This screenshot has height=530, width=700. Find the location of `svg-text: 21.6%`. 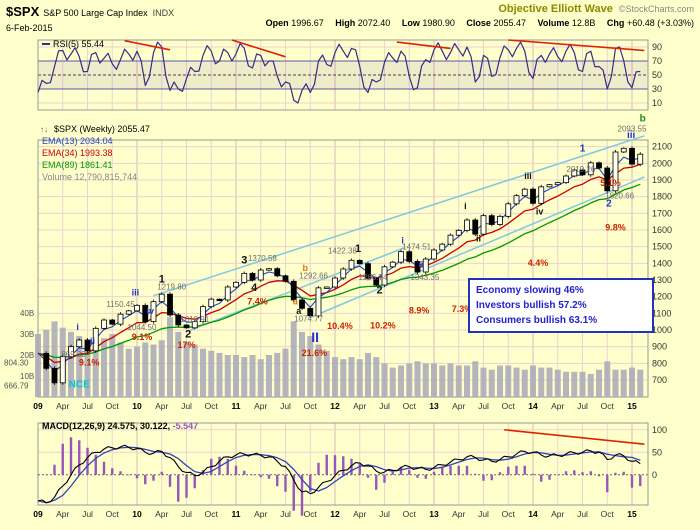

svg-text: 21.6% is located at coordinates (315, 353).